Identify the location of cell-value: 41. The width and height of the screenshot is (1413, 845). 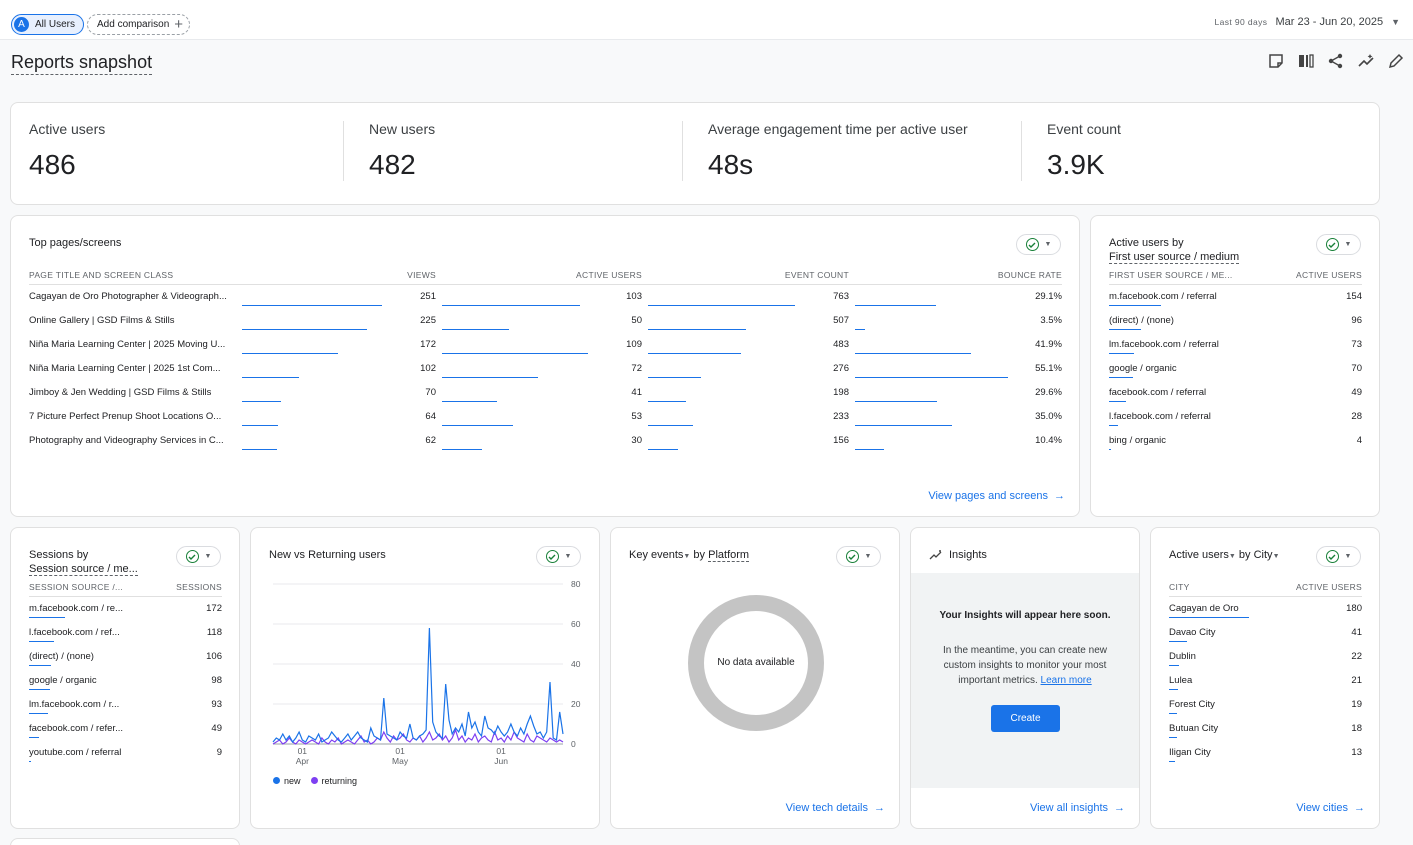
(1356, 632).